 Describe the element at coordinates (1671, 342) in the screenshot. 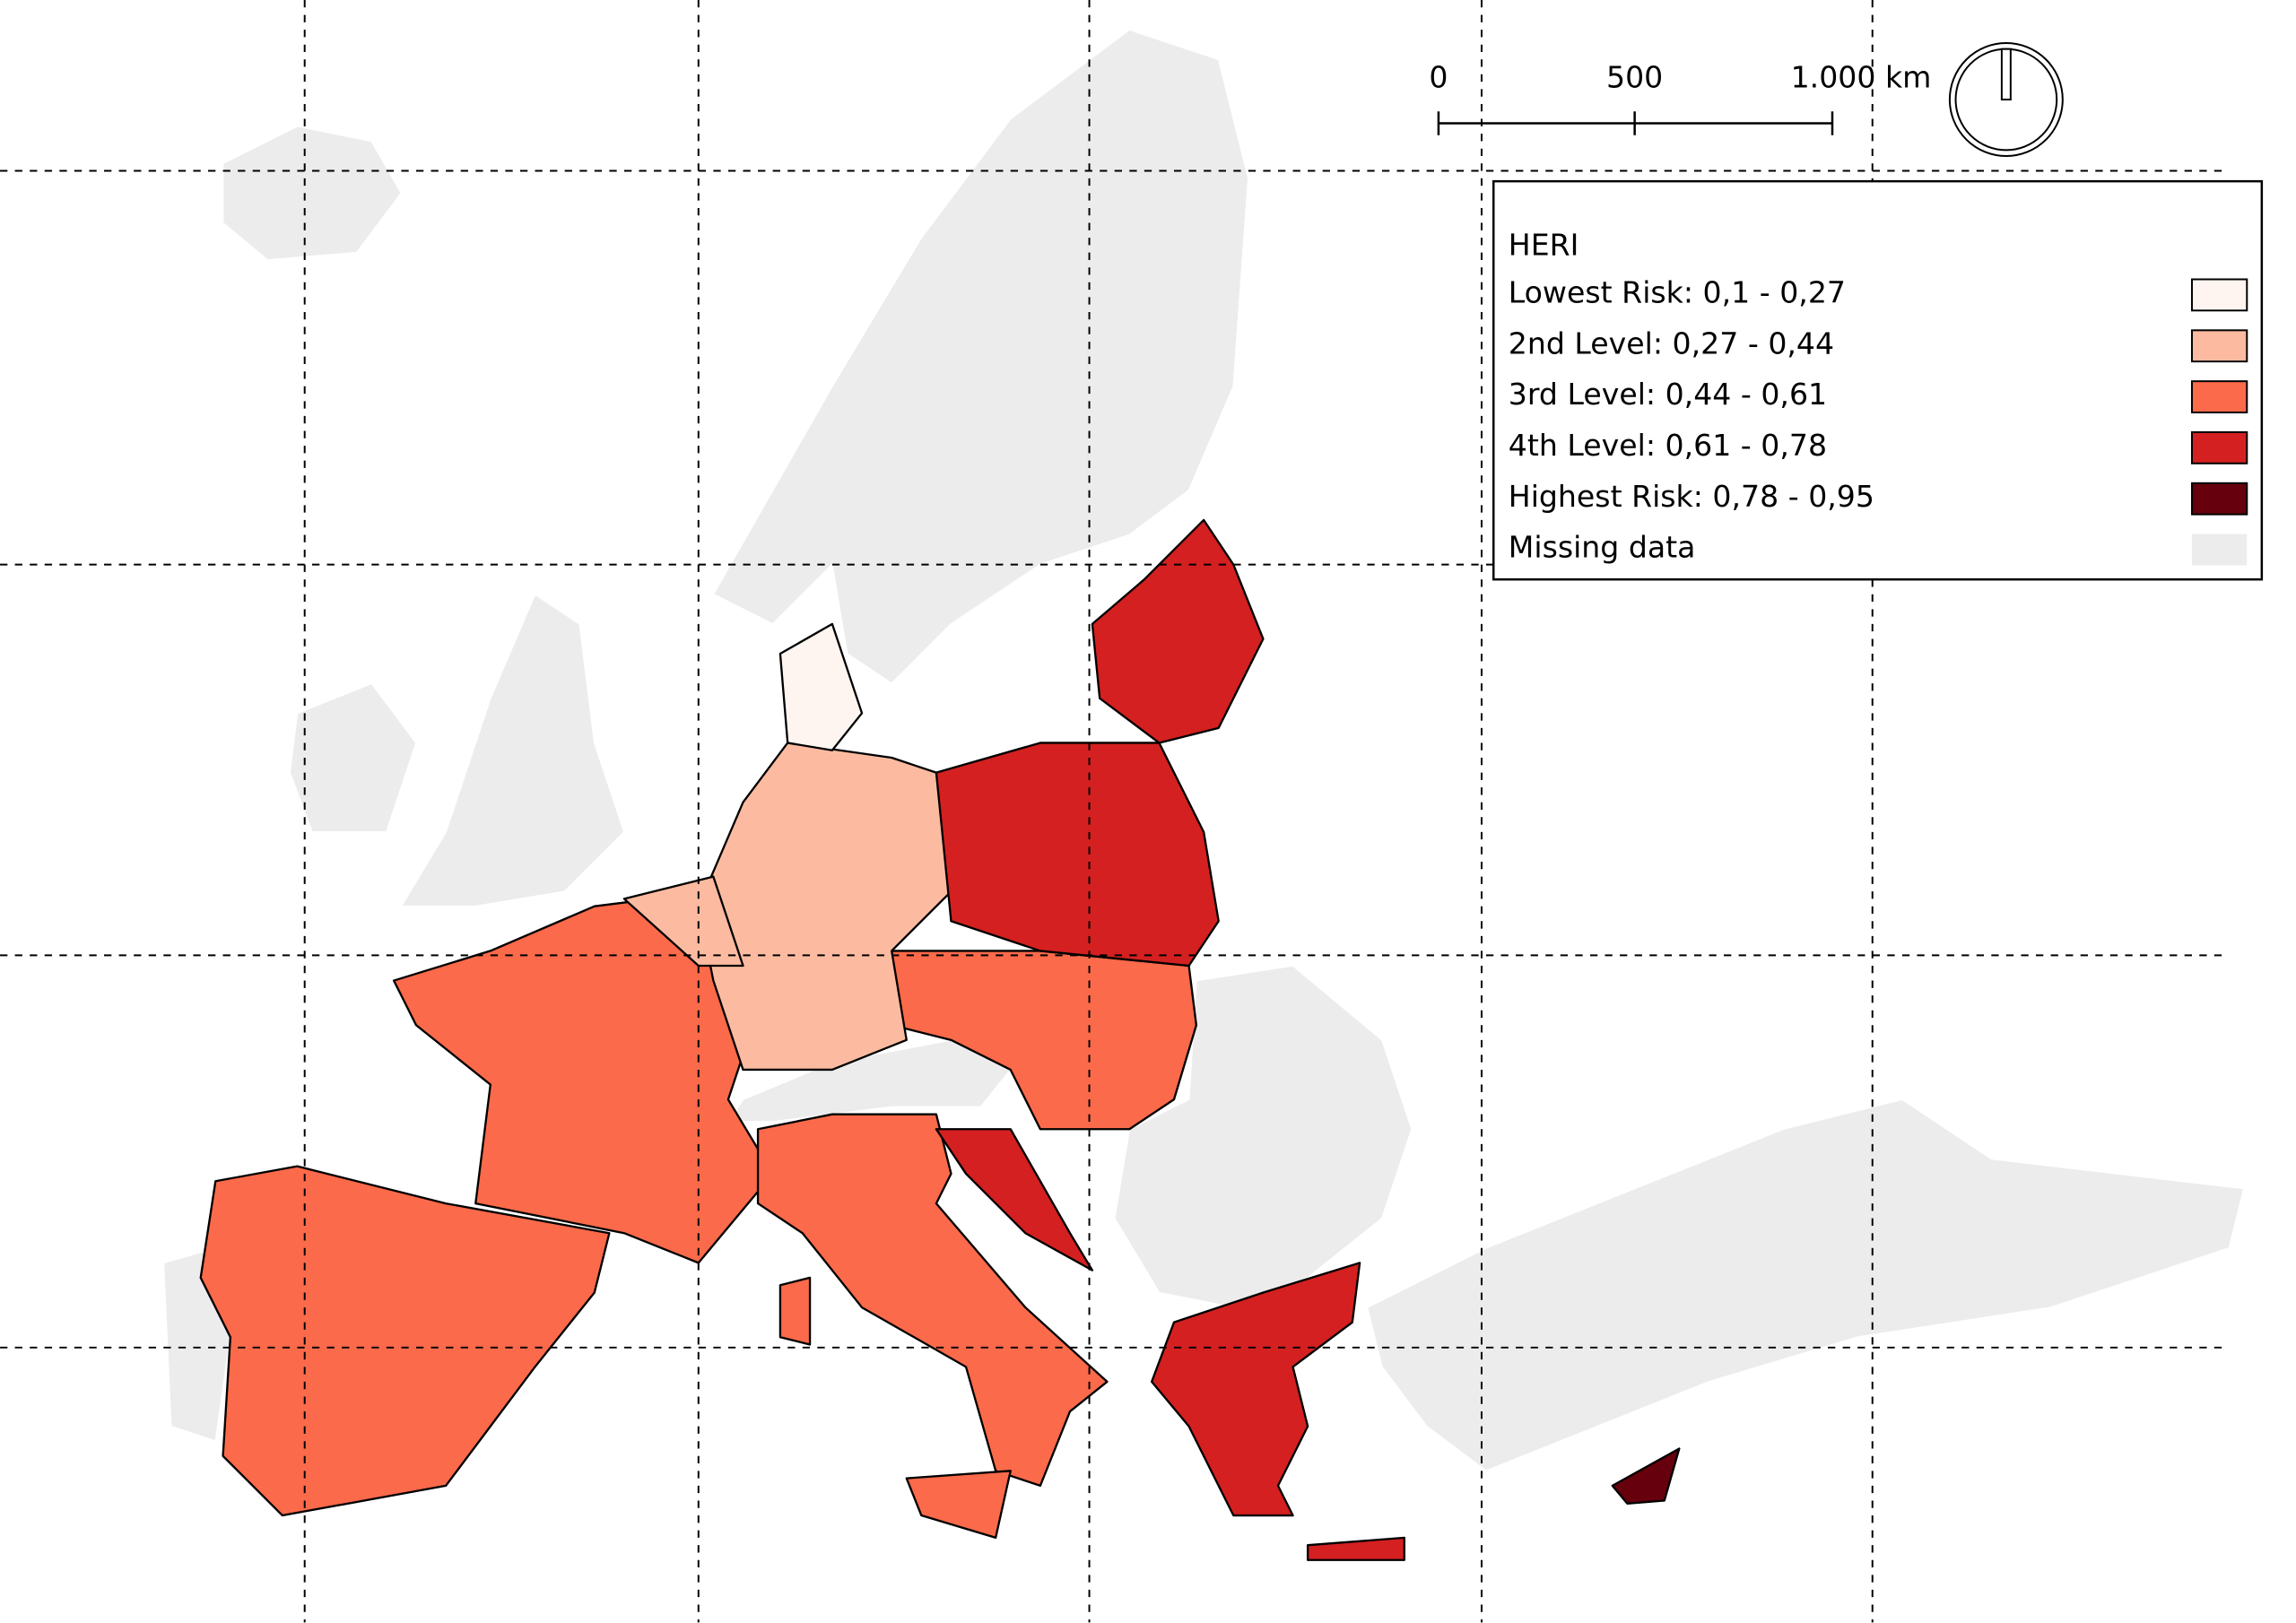

I see `legend-label: 2nd Level: 0,27 - 0,44` at that location.